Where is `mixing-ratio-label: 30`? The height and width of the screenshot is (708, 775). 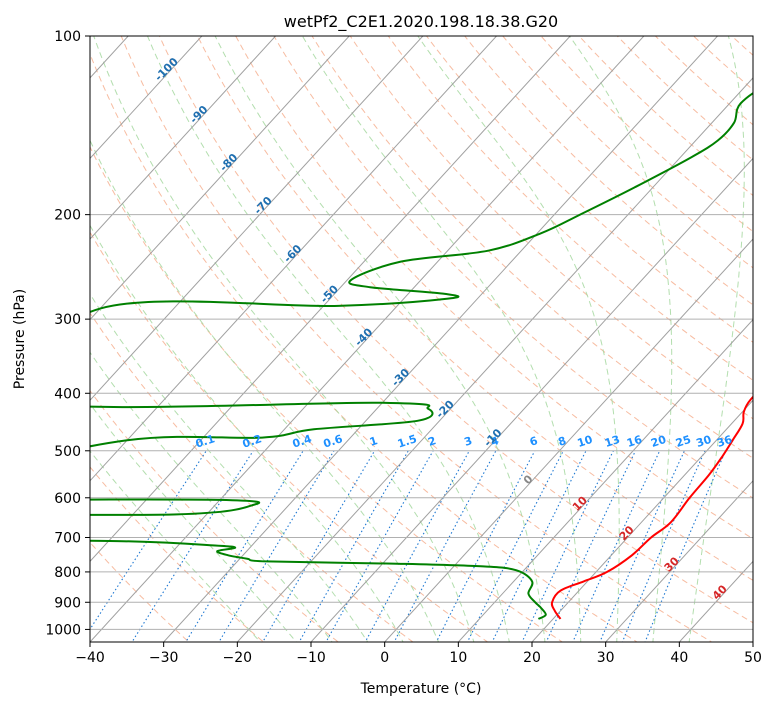
mixing-ratio-label: 30 is located at coordinates (704, 441).